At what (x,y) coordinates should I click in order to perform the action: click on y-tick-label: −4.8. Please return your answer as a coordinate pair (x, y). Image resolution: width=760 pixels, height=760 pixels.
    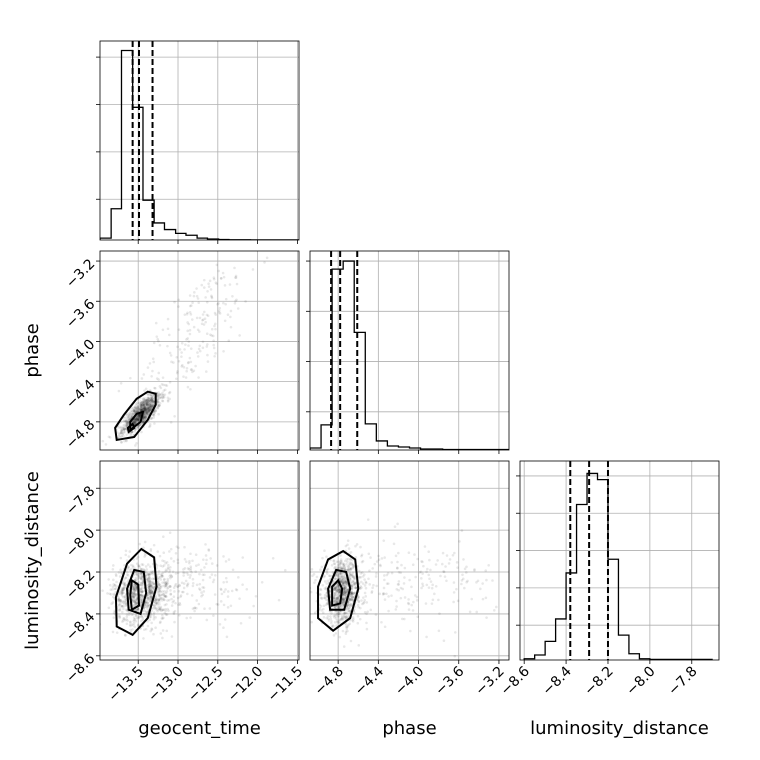
    Looking at the image, I should click on (80, 434).